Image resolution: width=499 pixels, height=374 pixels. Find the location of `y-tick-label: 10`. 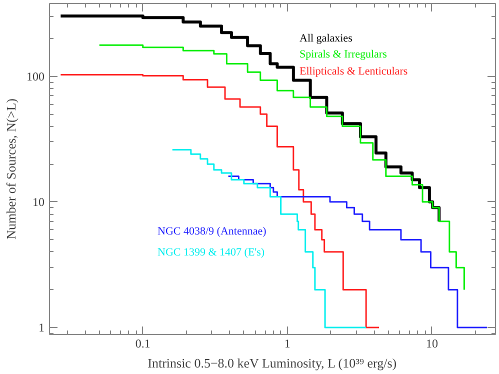

y-tick-label: 10 is located at coordinates (38, 201).